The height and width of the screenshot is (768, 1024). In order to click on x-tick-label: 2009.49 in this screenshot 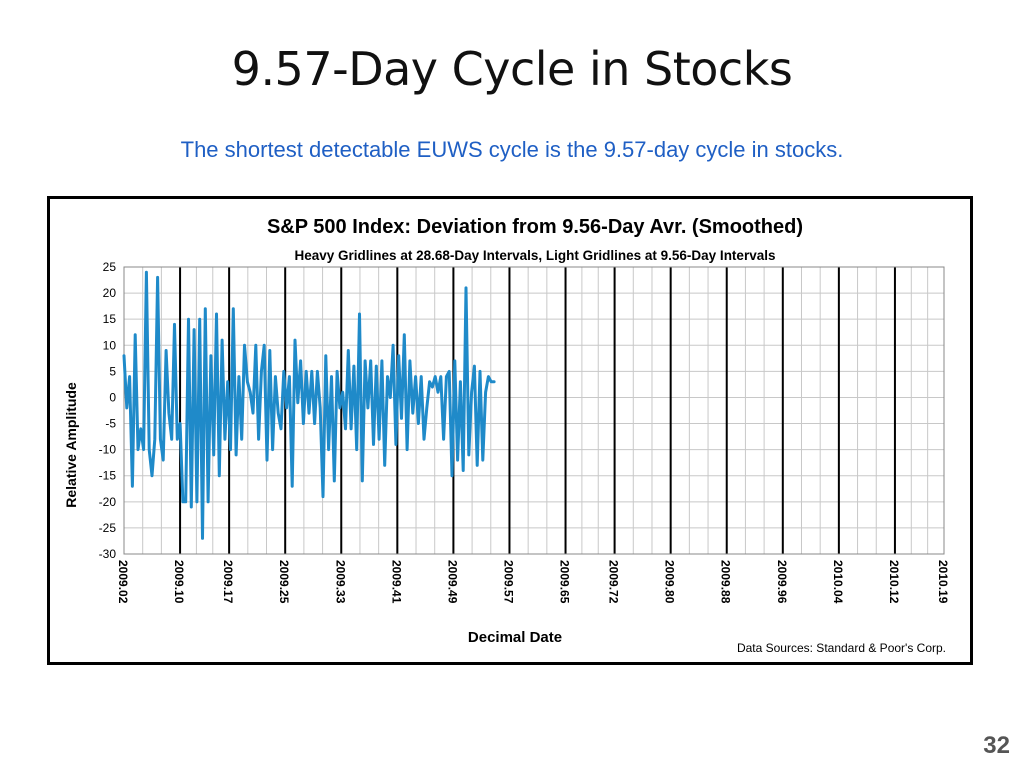, I will do `click(452, 582)`.